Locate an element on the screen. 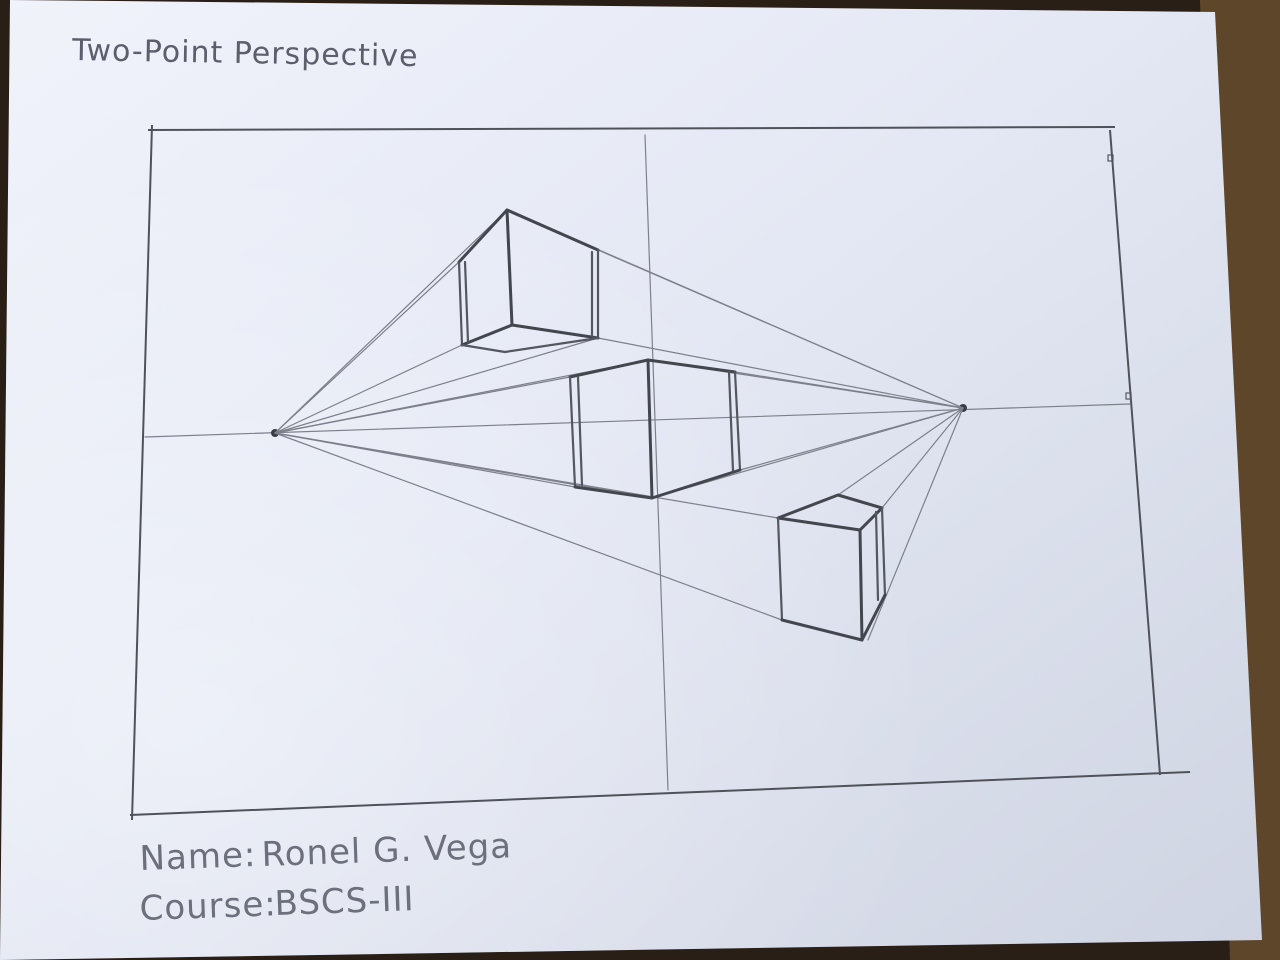 This screenshot has height=960, width=1280. center-box is located at coordinates (655, 429).